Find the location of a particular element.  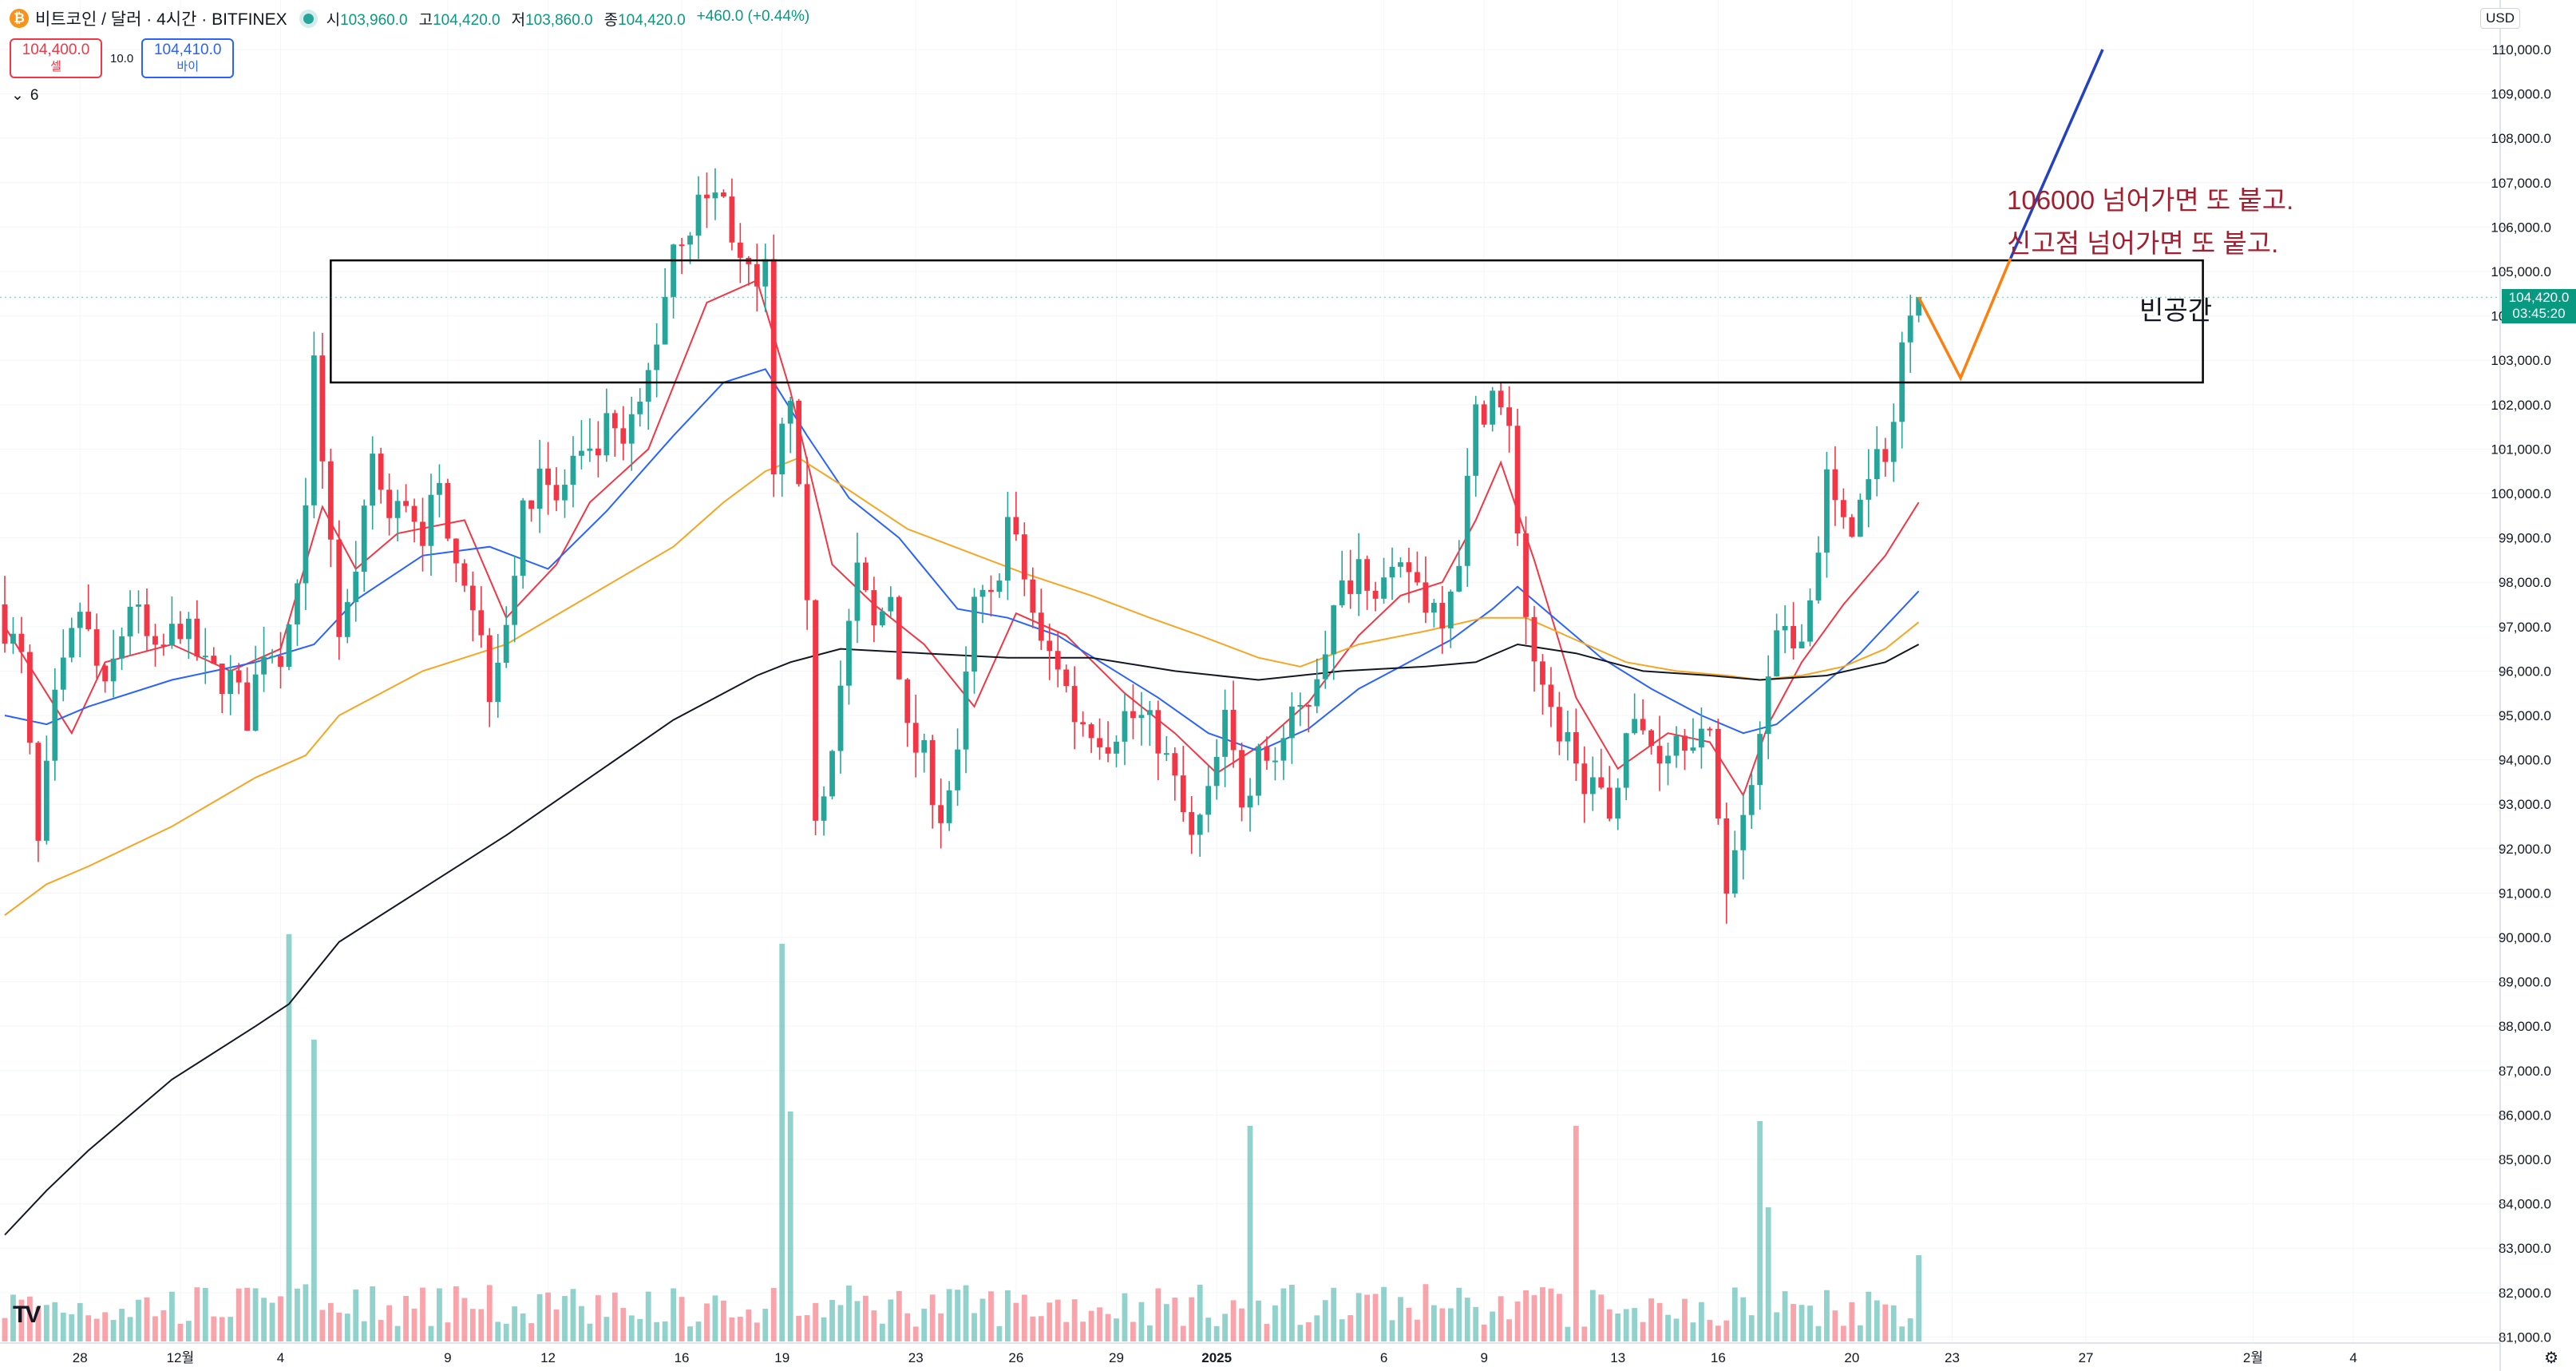

close-value: 104,420.0 is located at coordinates (652, 20).